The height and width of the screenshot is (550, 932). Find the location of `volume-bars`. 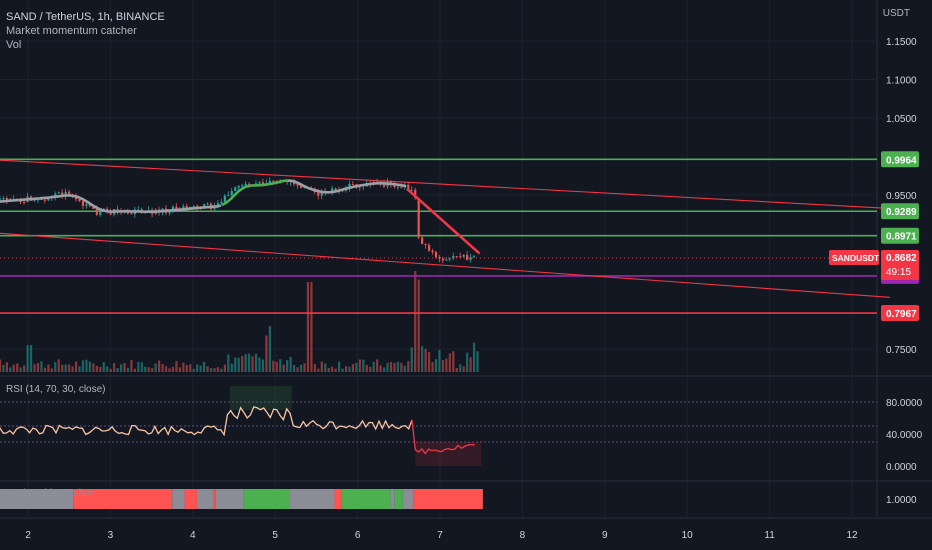

volume-bars is located at coordinates (239, 321).